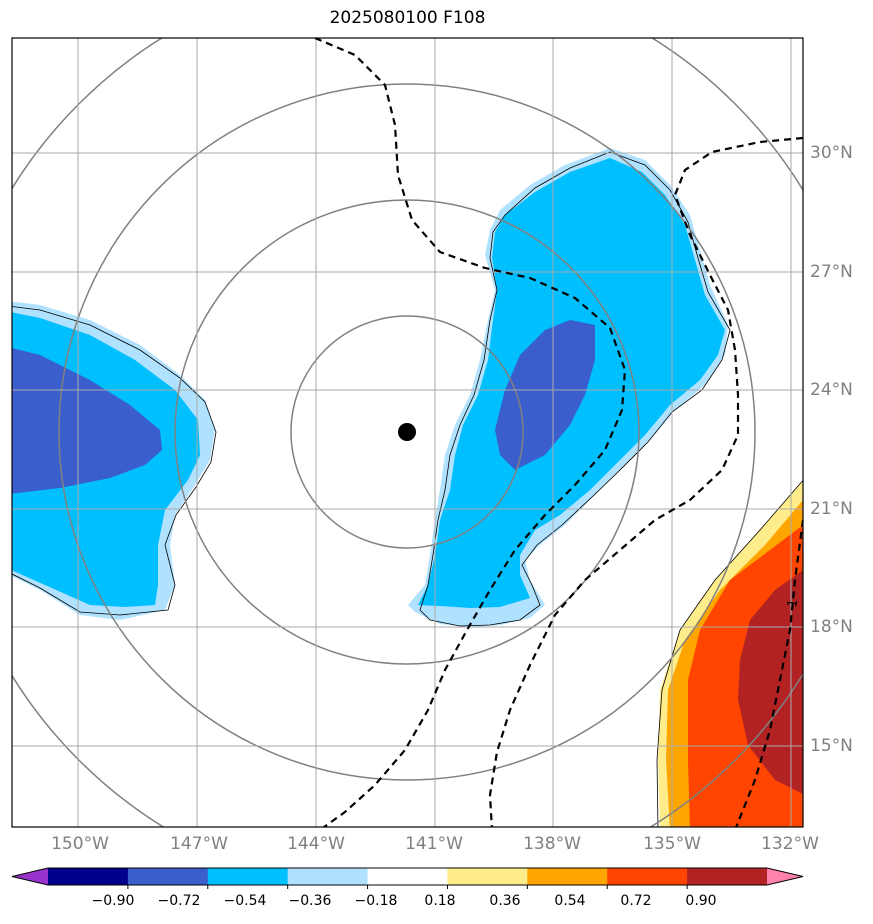 This screenshot has width=873, height=924. I want to click on colorbar-tick-label: 0.36, so click(505, 901).